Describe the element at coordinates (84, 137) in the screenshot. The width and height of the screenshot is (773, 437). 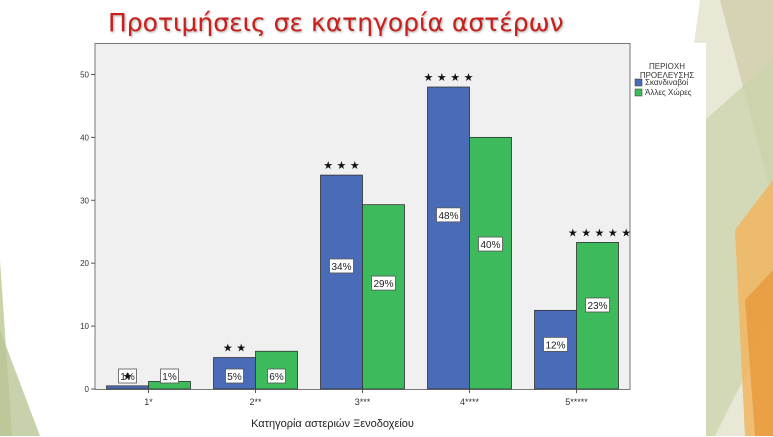
I see `y-tick-label: 40` at that location.